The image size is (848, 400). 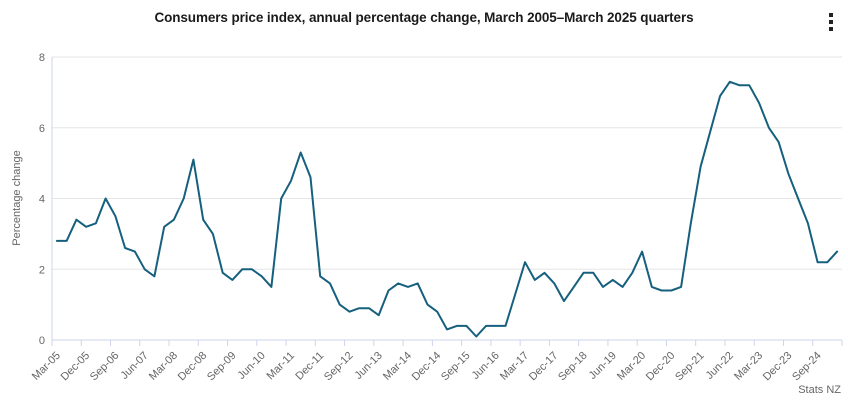 I want to click on x-tick-label: Mar-14, so click(x=397, y=366).